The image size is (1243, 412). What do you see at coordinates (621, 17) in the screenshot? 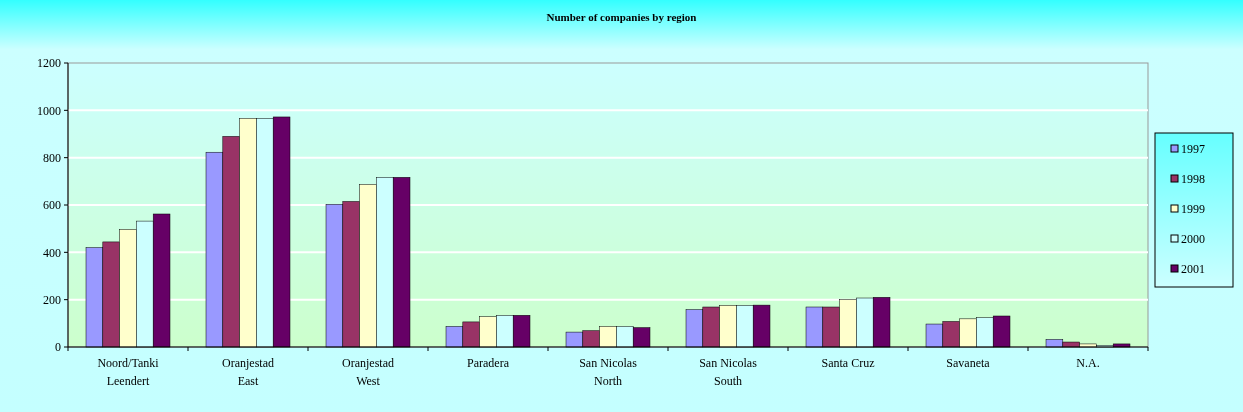
I see `chart-title: Number of companies by region` at bounding box center [621, 17].